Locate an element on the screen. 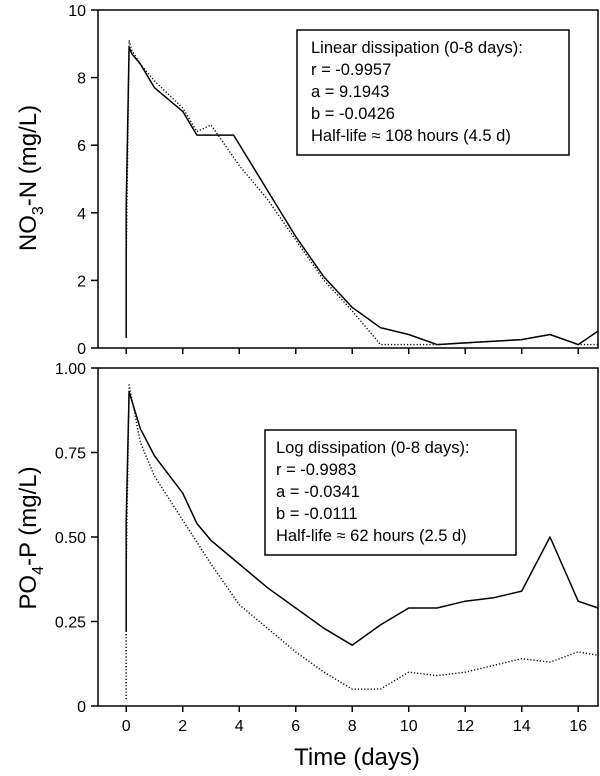 Image resolution: width=600 pixels, height=776 pixels. po4-y-tick-label: 0 is located at coordinates (81, 707).